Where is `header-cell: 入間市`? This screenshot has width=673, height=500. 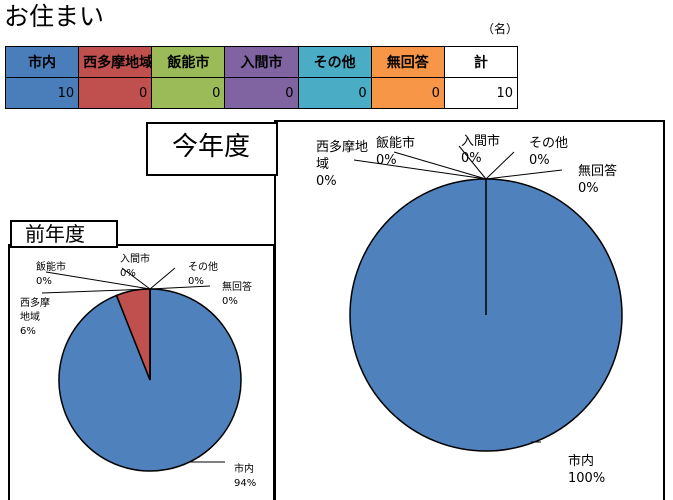 header-cell: 入間市 is located at coordinates (261, 62).